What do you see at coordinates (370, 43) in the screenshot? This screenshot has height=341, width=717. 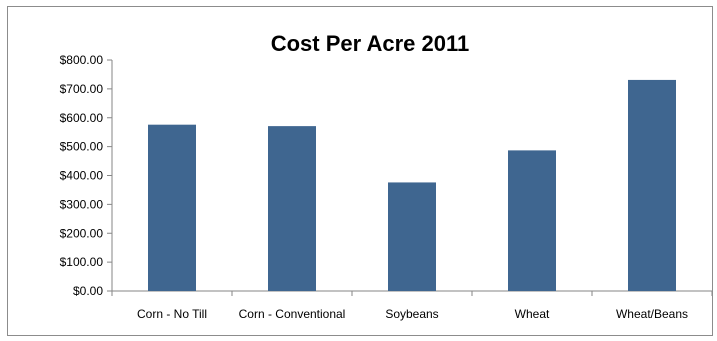 I see `chart-title: Cost Per Acre 2011` at bounding box center [370, 43].